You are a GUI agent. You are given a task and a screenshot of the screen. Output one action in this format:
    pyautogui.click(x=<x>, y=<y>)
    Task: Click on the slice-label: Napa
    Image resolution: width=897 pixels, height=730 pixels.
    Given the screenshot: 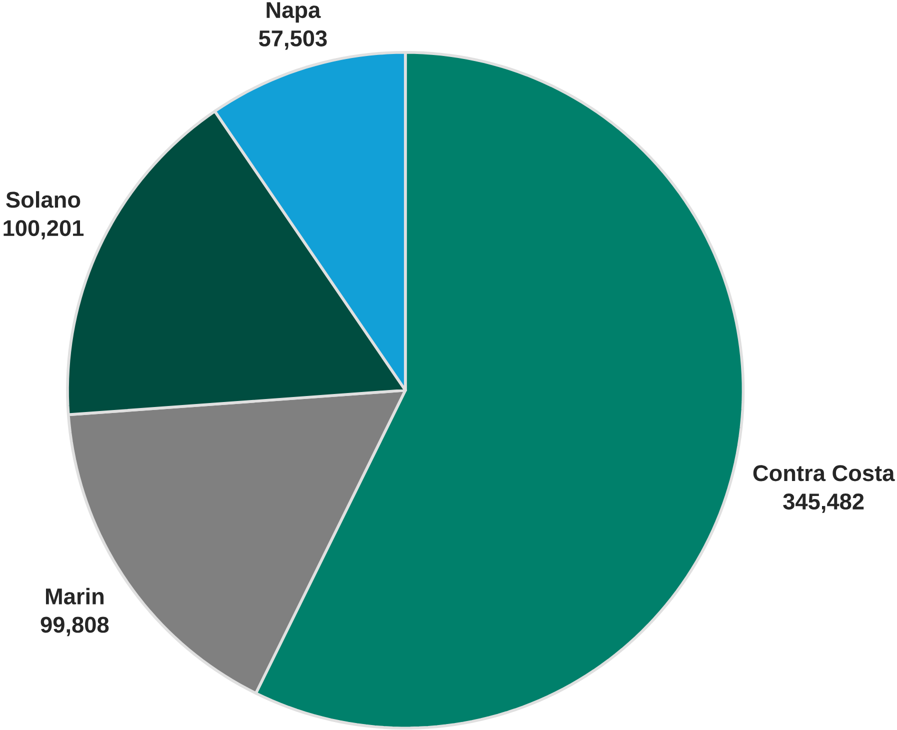 What is the action you would take?
    pyautogui.click(x=293, y=12)
    